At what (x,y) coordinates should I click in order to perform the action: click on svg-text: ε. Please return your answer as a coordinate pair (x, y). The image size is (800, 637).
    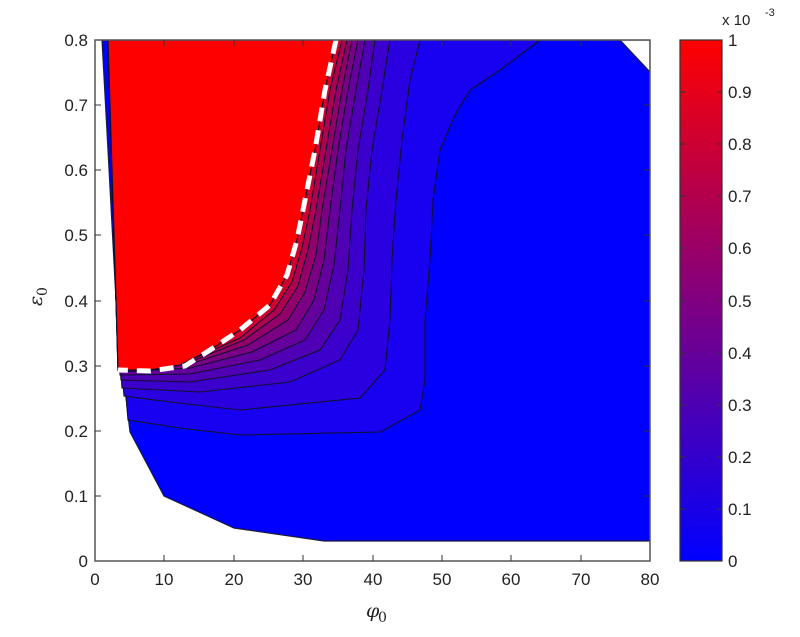
    Looking at the image, I should click on (36, 301).